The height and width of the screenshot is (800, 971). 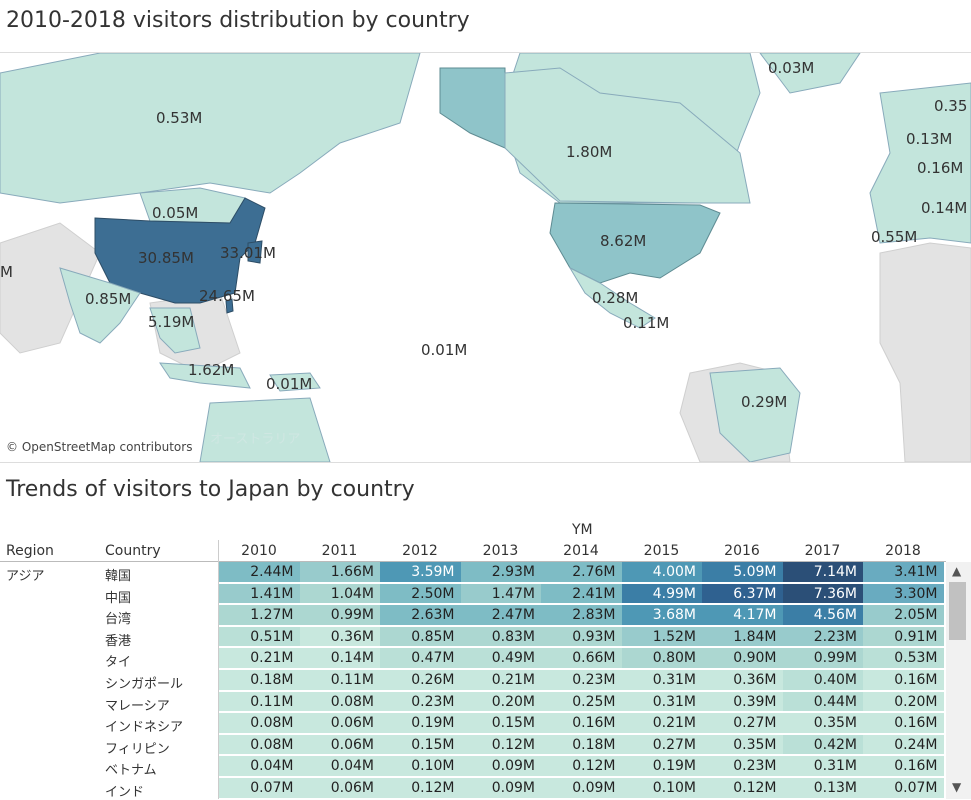 I want to click on heatmap-cell: 0.13M, so click(x=822, y=788).